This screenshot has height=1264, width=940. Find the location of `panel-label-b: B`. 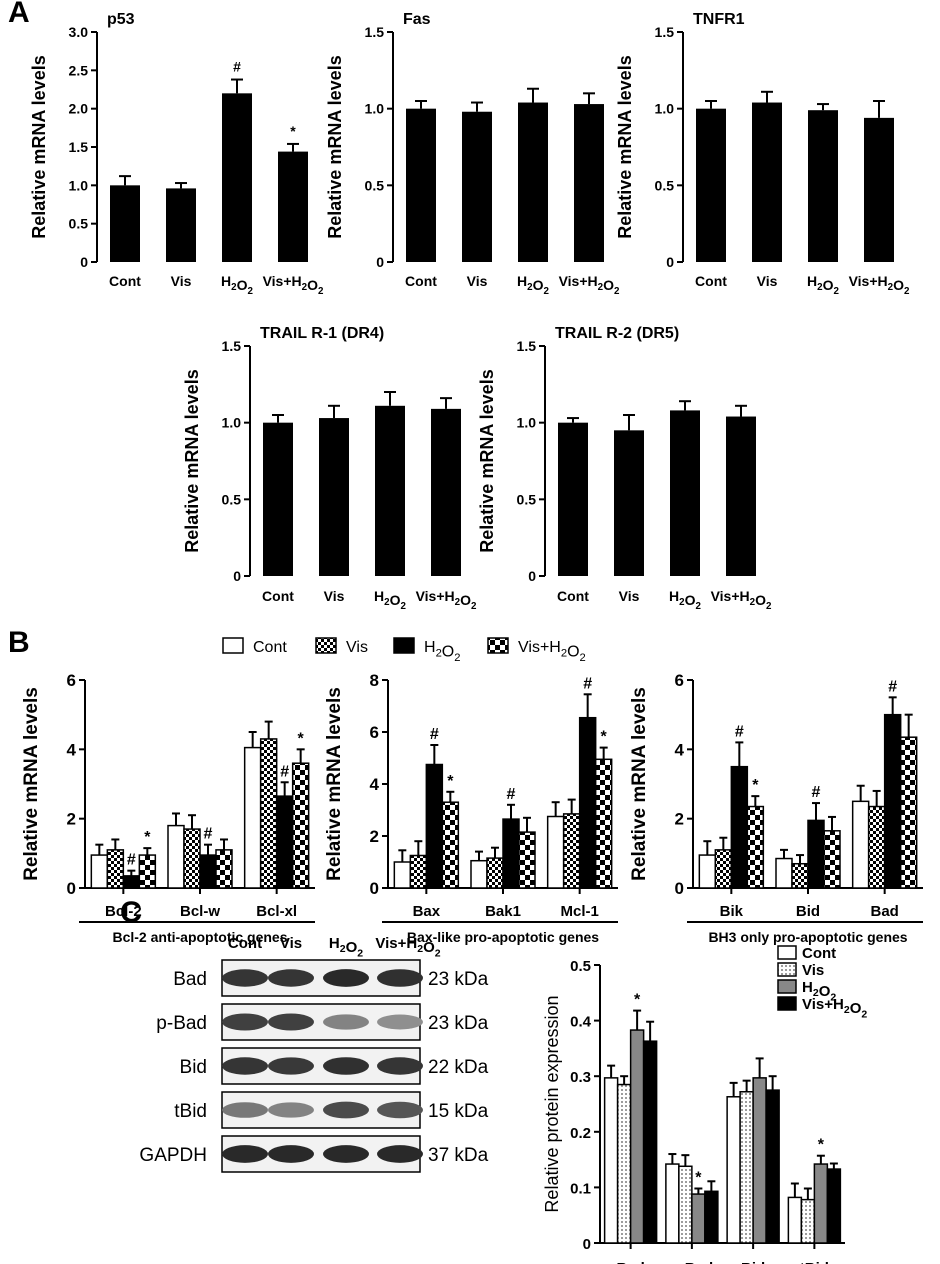

panel-label-b: B is located at coordinates (19, 642).